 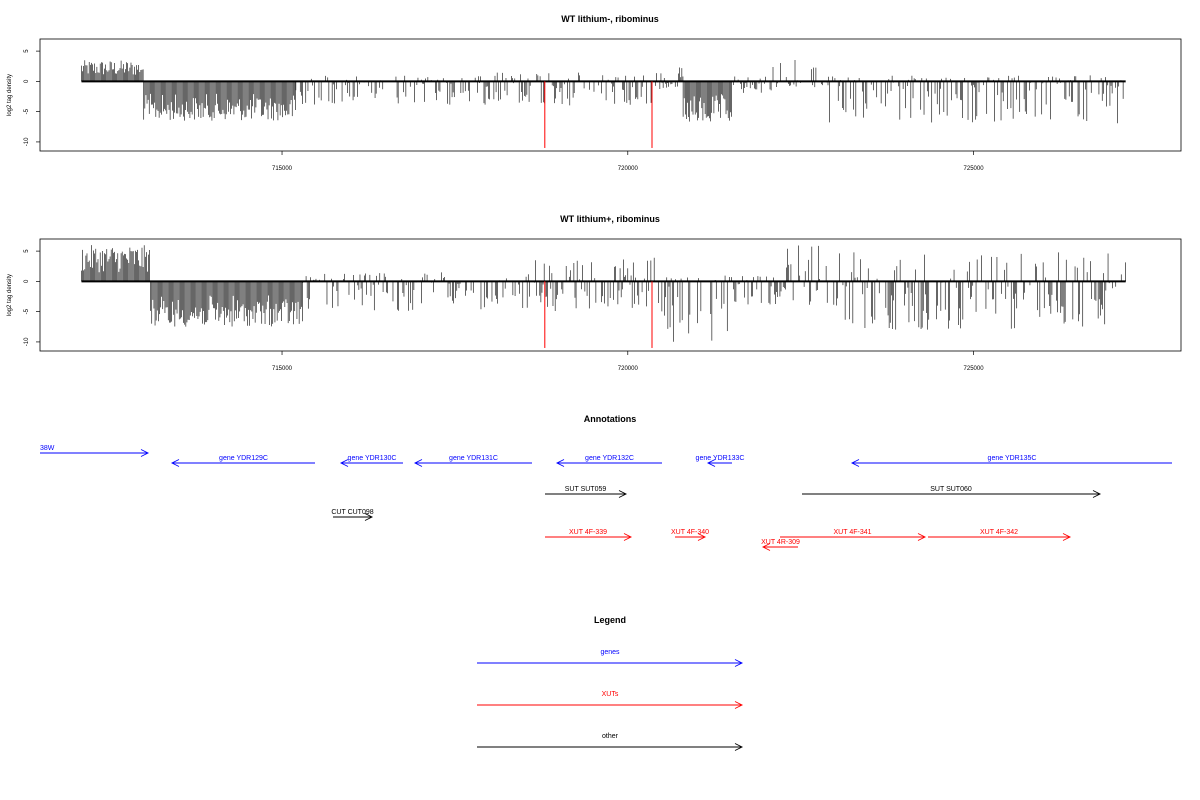 What do you see at coordinates (243, 458) in the screenshot?
I see `feature-label: gene YDR129C` at bounding box center [243, 458].